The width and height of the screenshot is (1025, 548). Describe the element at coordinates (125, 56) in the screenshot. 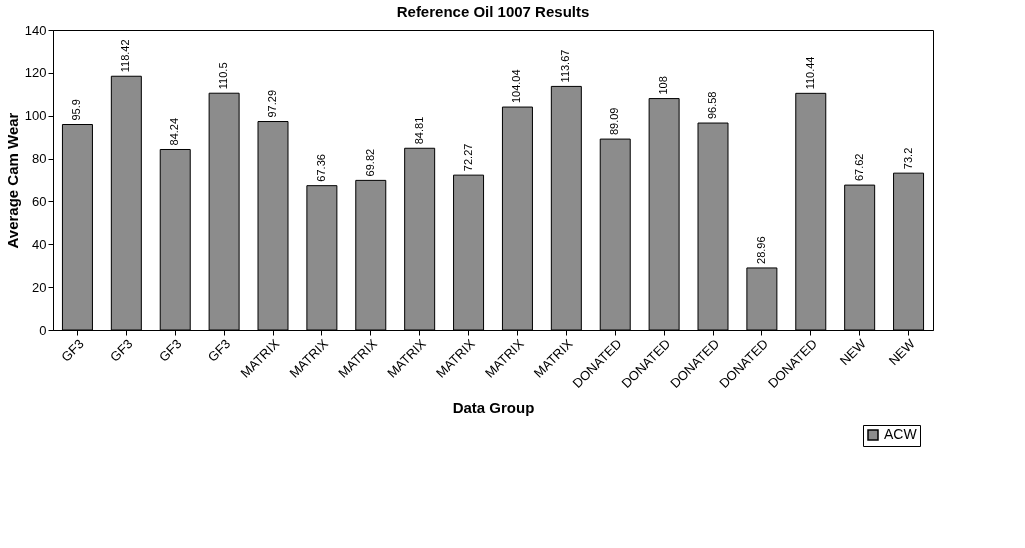

I see `data-label: 118.42` at that location.